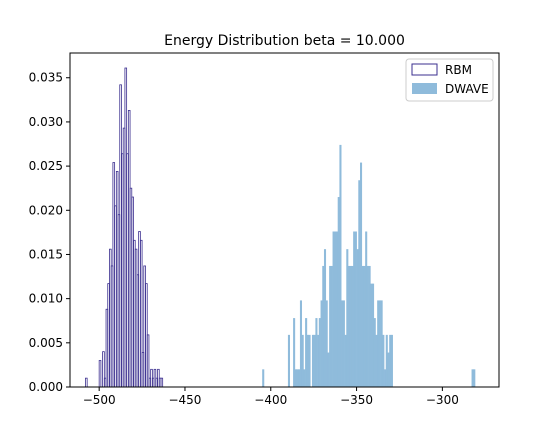 Image resolution: width=556 pixels, height=439 pixels. I want to click on y-tick-label: 0.010, so click(46, 299).